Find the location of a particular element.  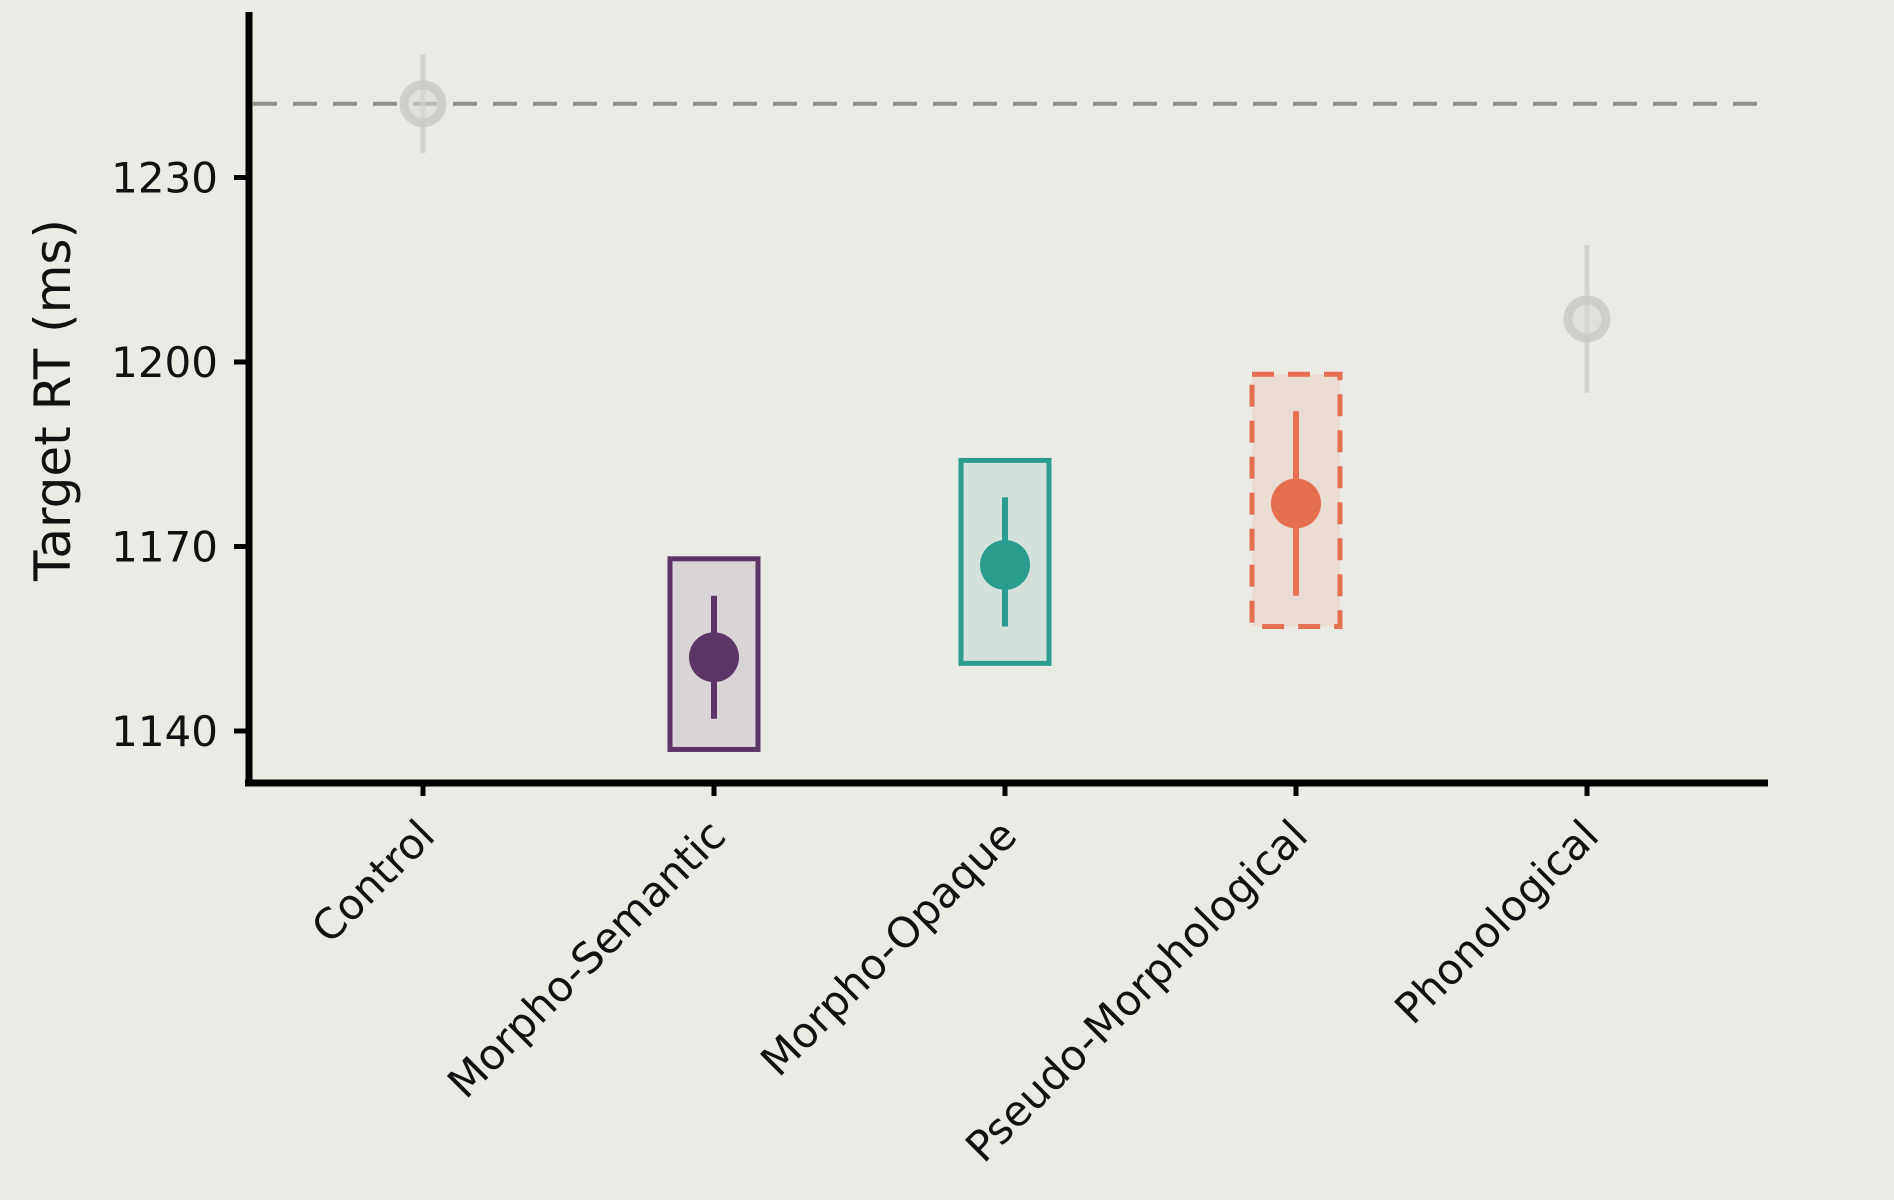

x-tick-label: Morpho-Semantic is located at coordinates (586, 958).